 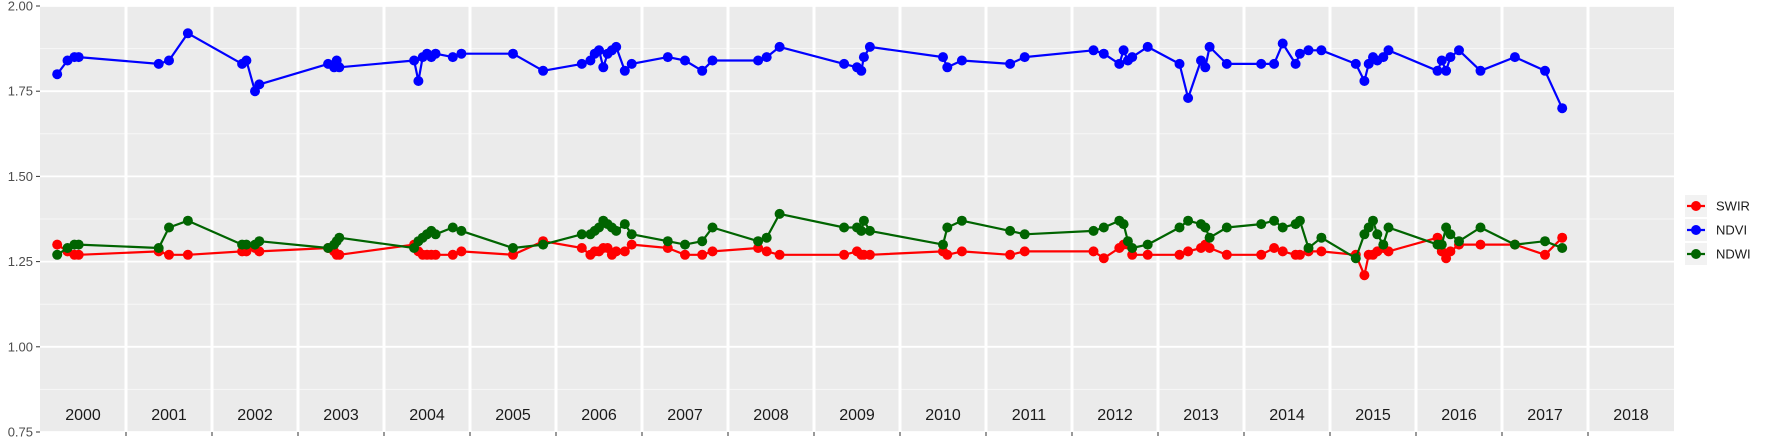 I want to click on year-label: 2008, so click(x=771, y=415).